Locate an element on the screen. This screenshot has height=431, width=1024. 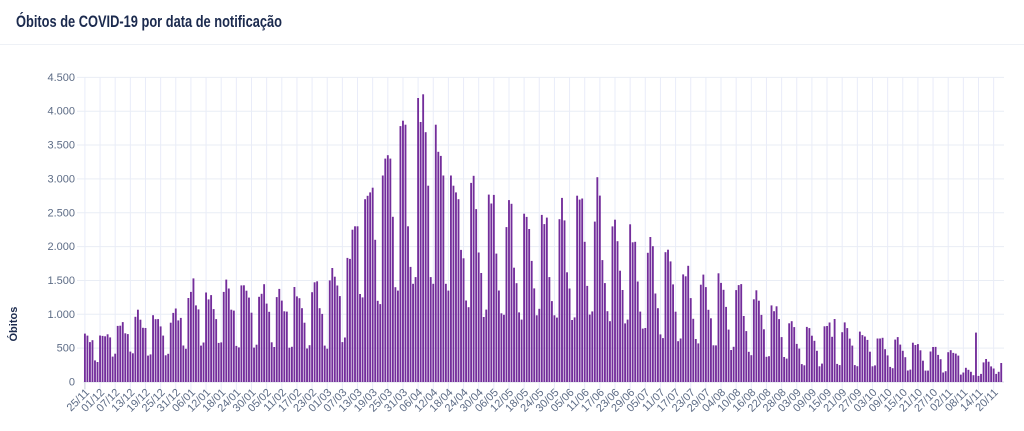
svg-text: 4.000 is located at coordinates (61, 112).